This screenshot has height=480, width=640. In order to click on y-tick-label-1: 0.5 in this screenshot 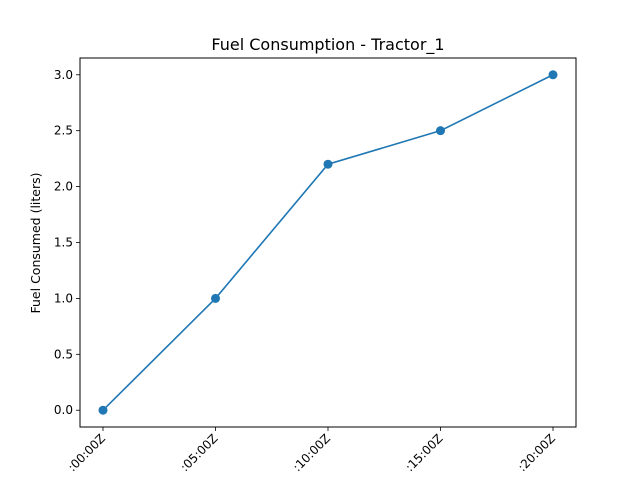, I will do `click(63, 354)`.